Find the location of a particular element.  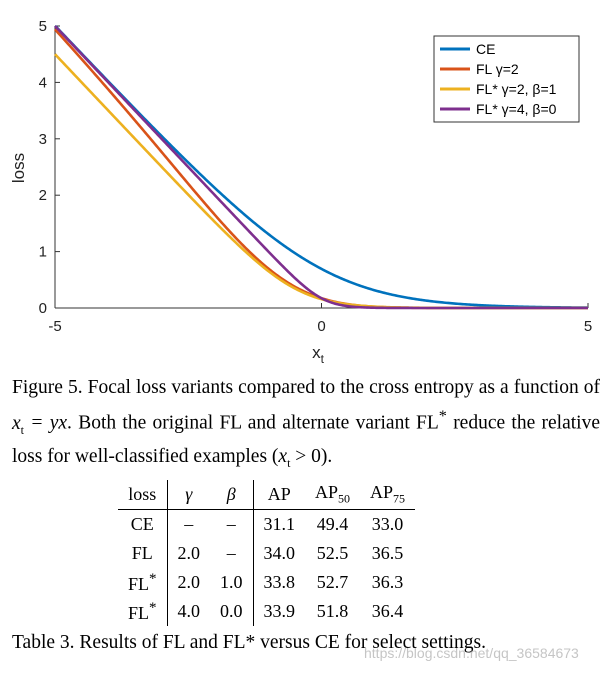

legend-label-3: FL* γ=4, β=0 is located at coordinates (516, 109).